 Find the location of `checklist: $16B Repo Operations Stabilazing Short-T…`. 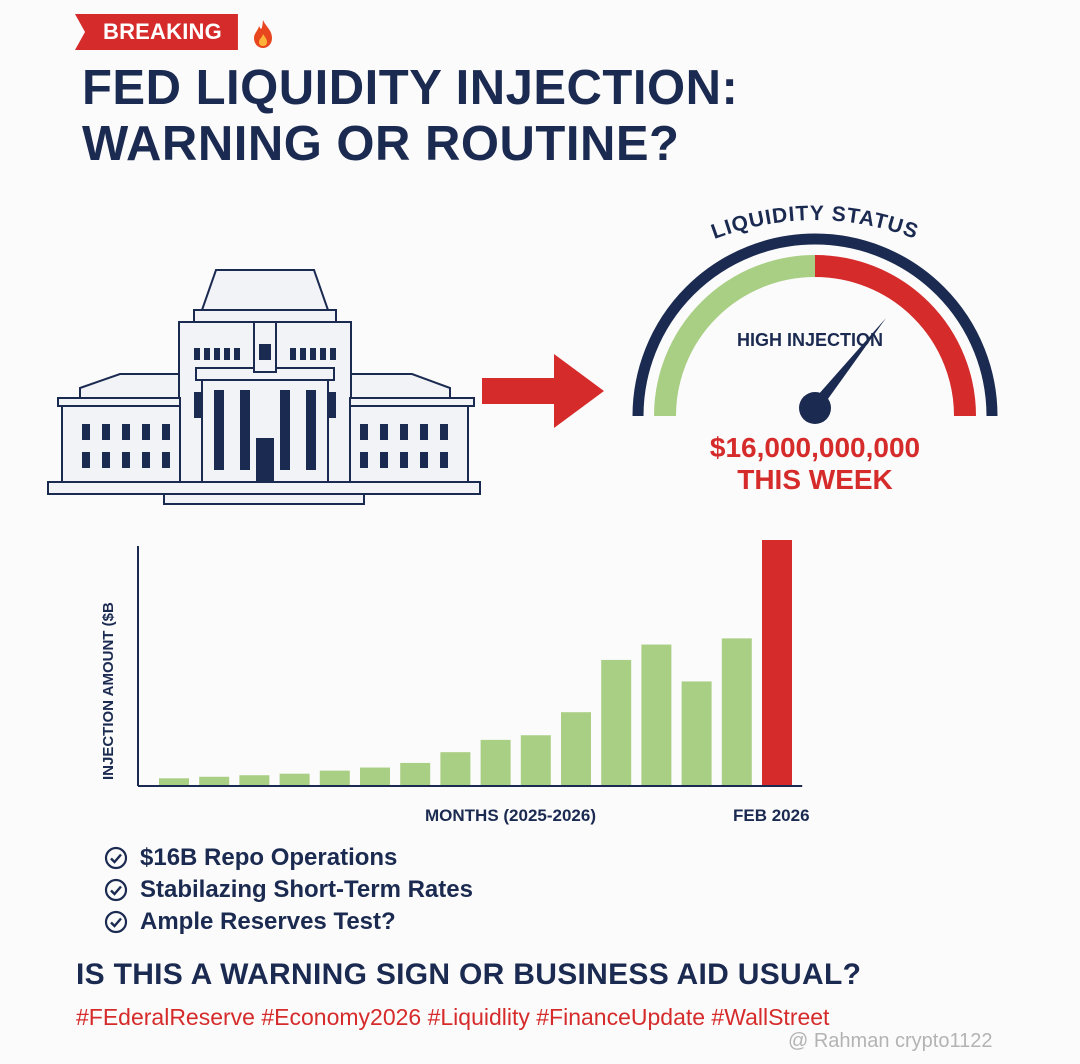

checklist: $16B Repo Operations Stabilazing Short-T… is located at coordinates (288, 890).